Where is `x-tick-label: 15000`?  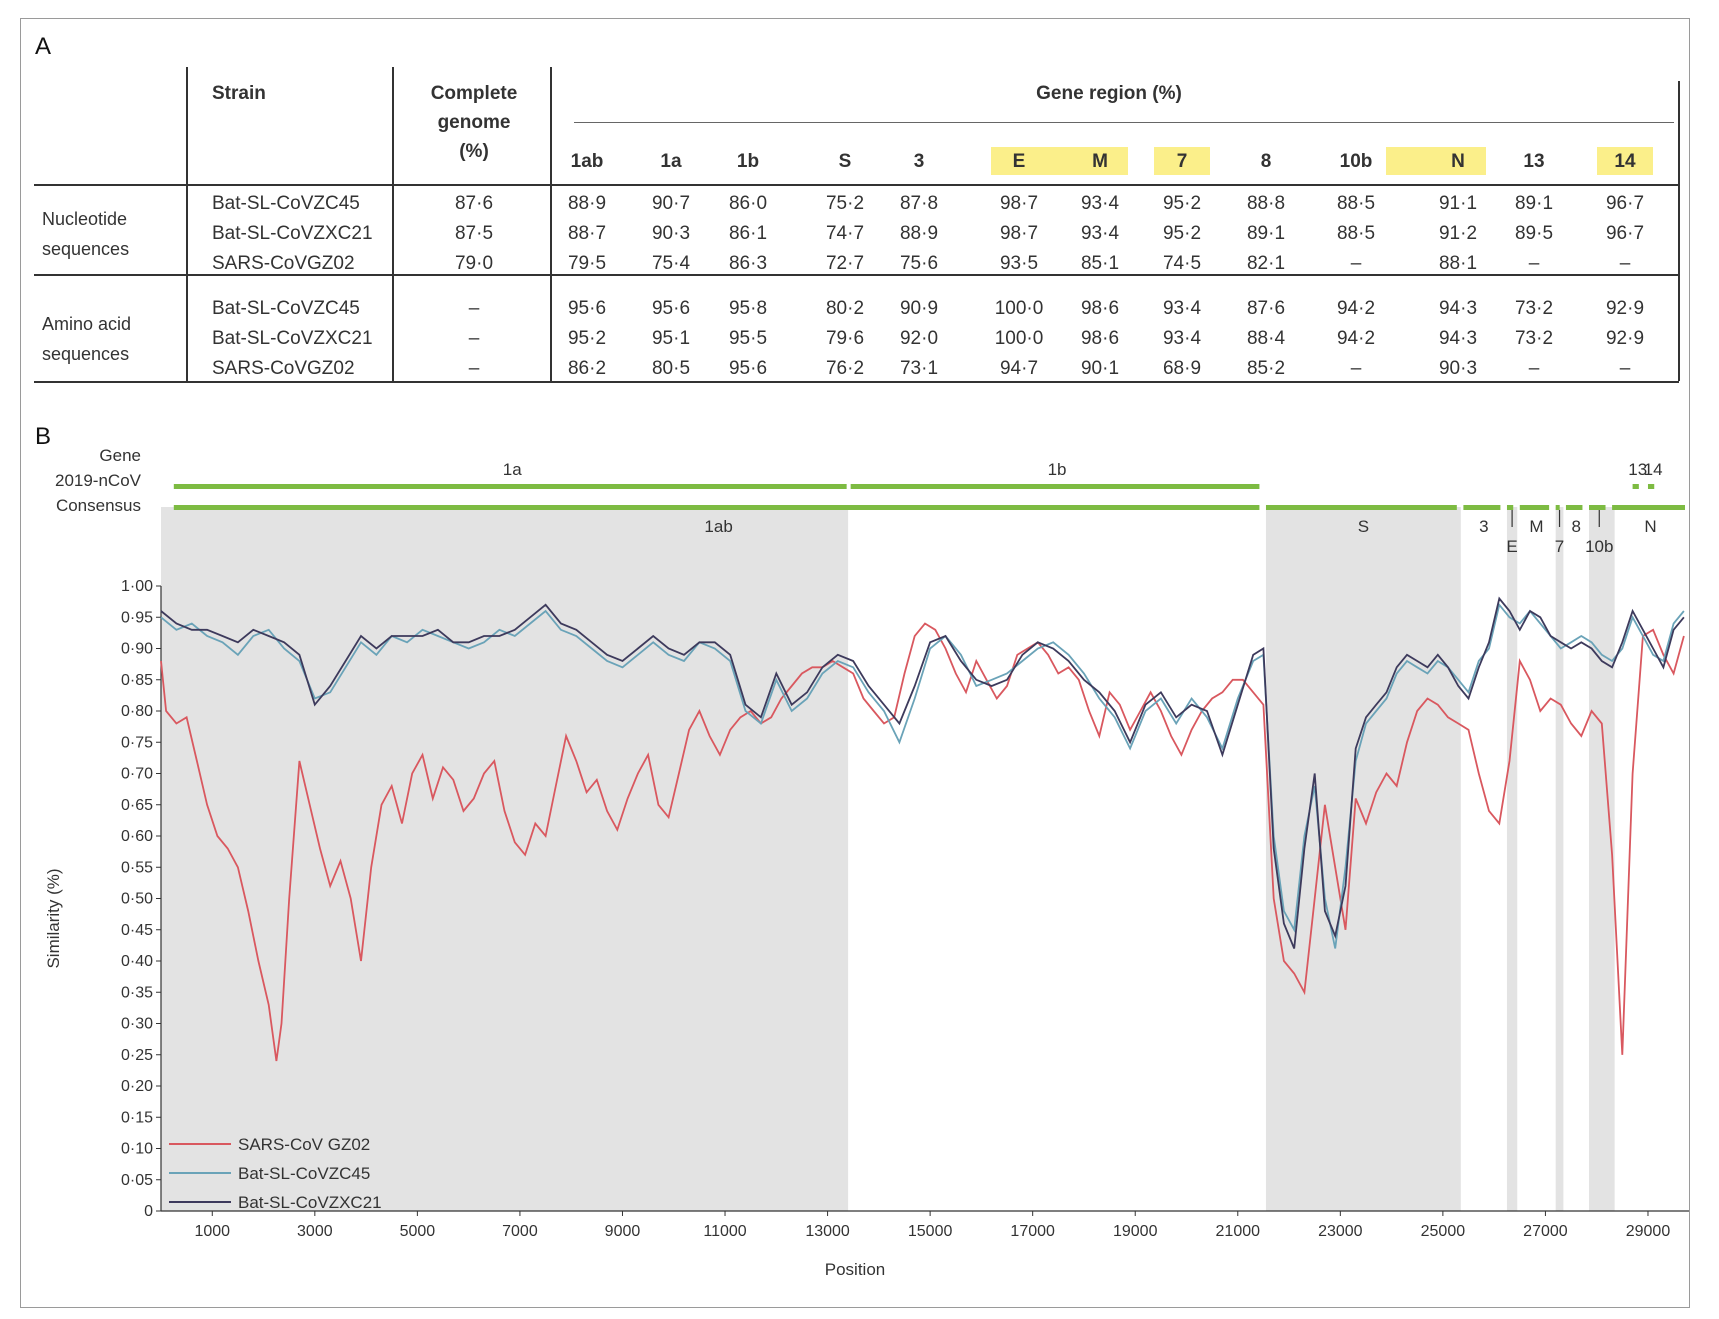
x-tick-label: 15000 is located at coordinates (930, 1231).